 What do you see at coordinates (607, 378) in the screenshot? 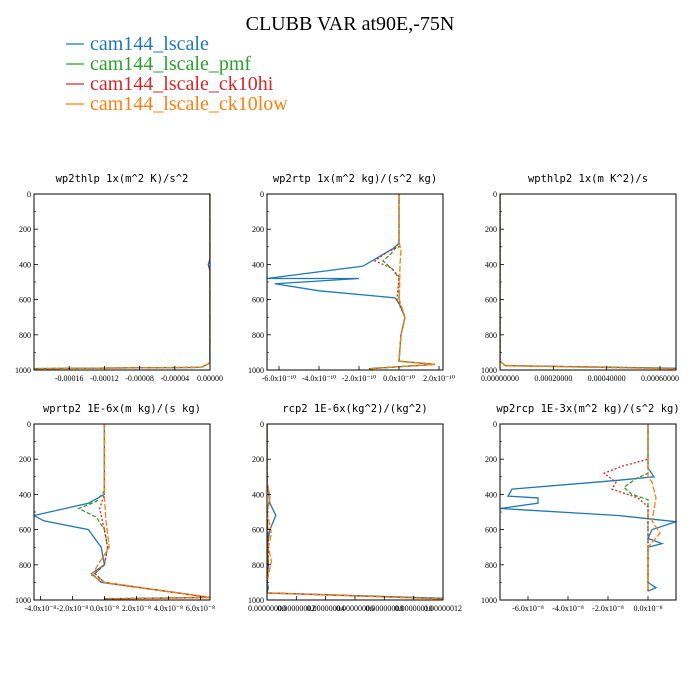
I see `x-tick-label: 0.00040000` at bounding box center [607, 378].